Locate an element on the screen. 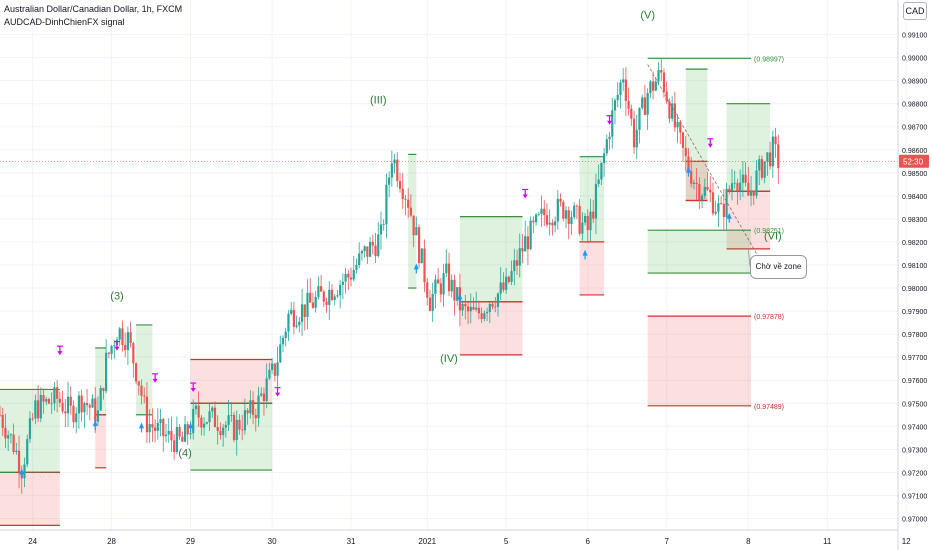 Image resolution: width=932 pixels, height=550 pixels. y-tick-label: 0.98500 is located at coordinates (914, 174).